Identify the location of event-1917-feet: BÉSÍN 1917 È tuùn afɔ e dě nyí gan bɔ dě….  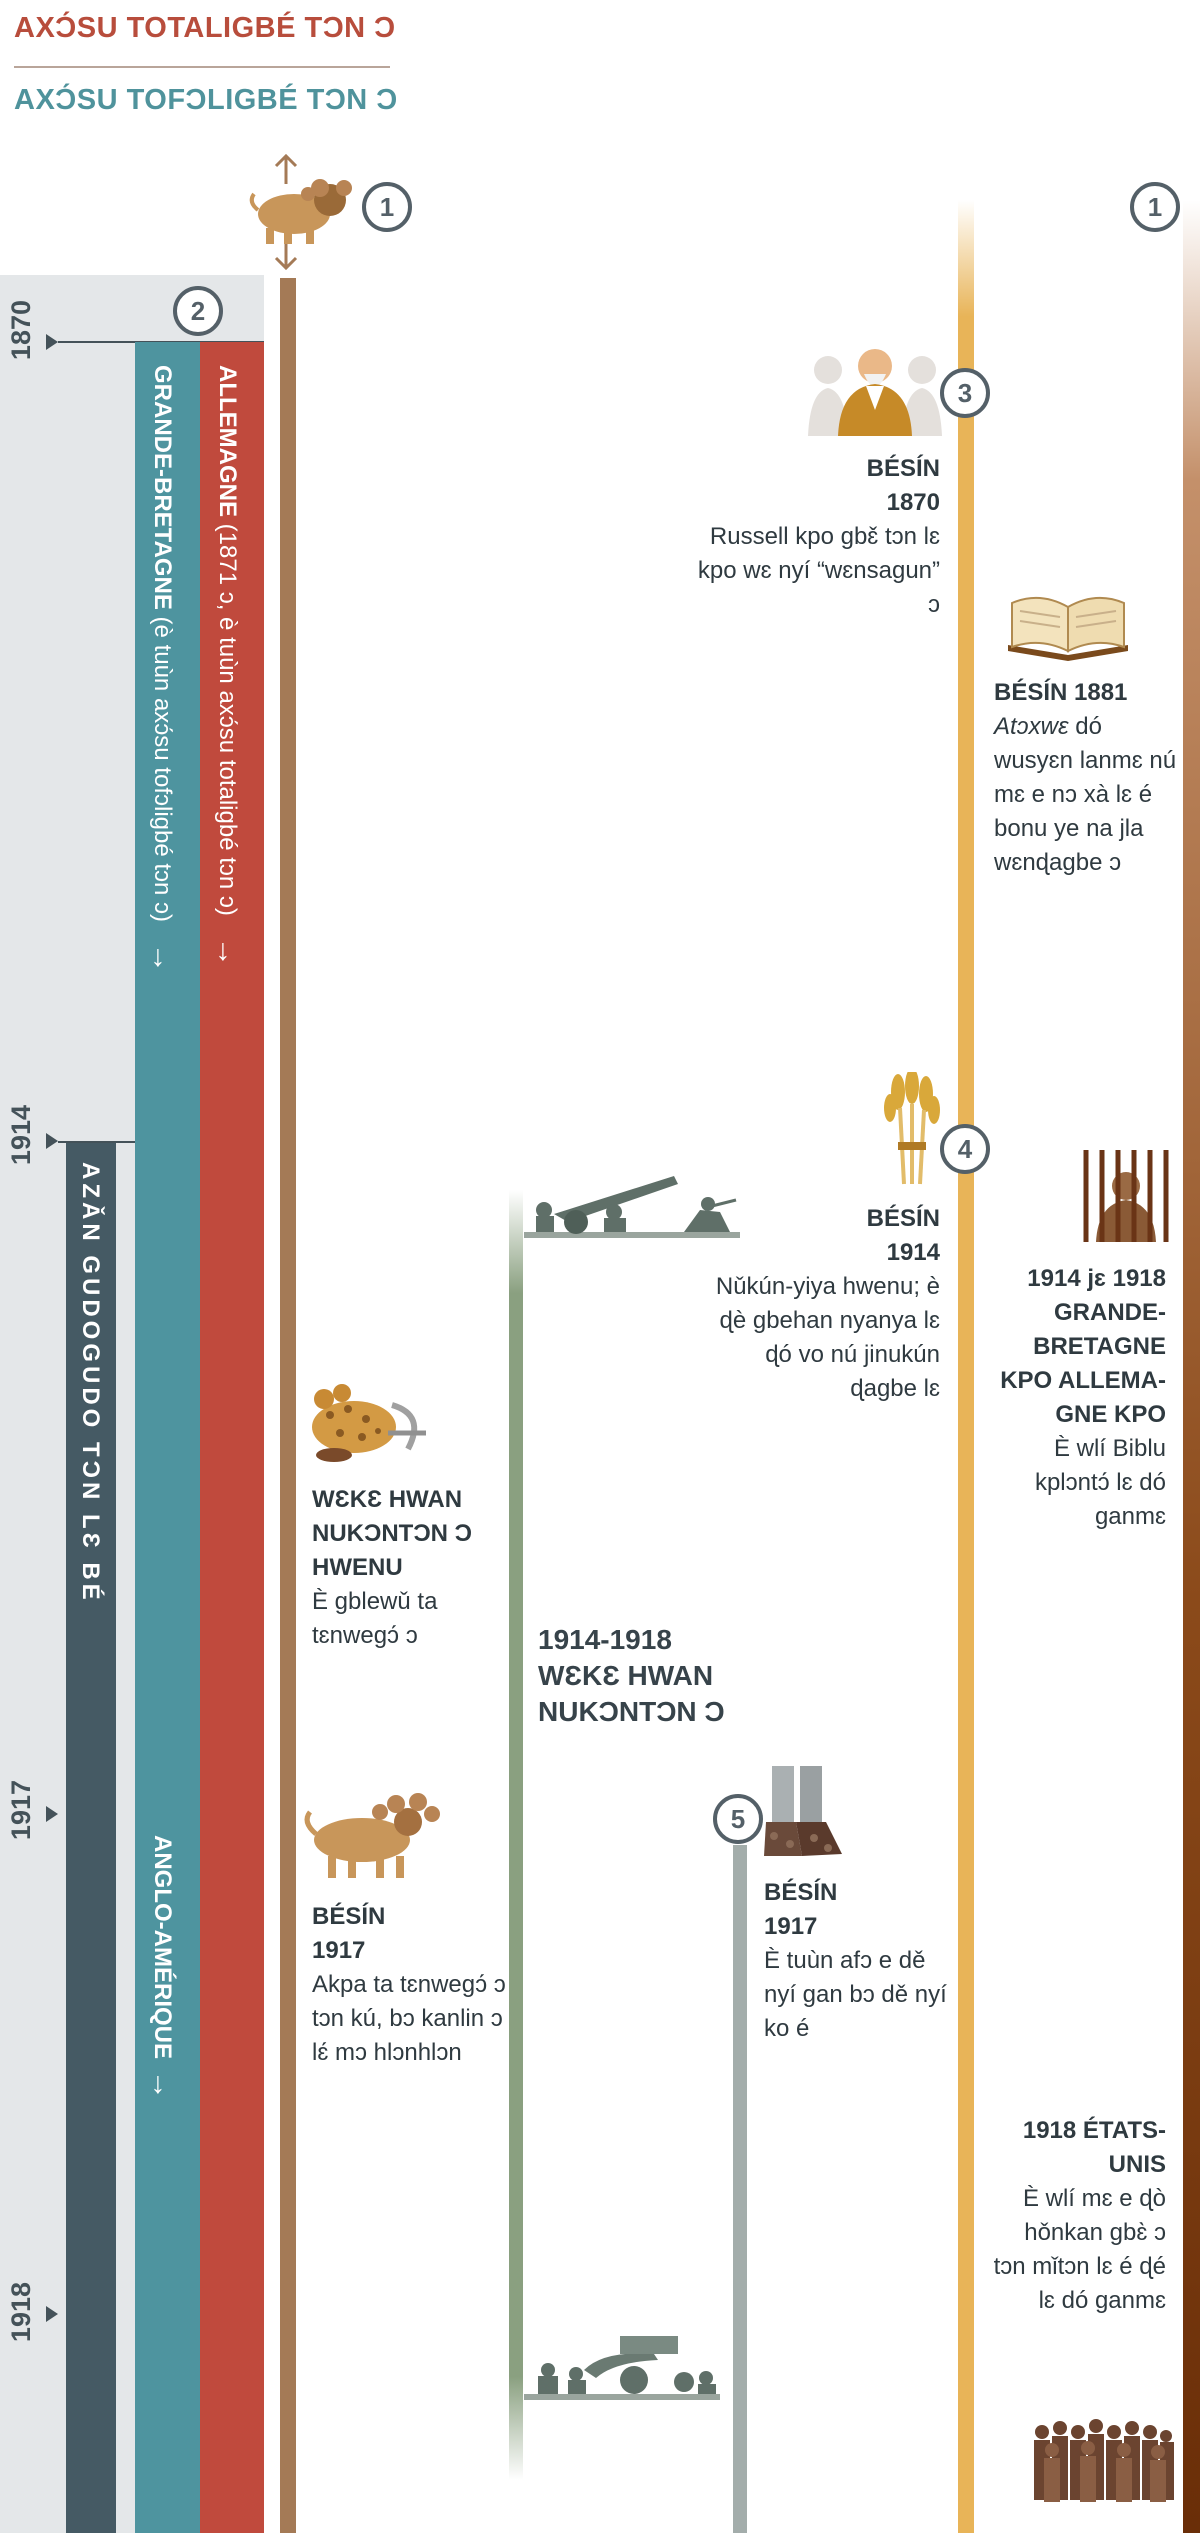
(864, 1961).